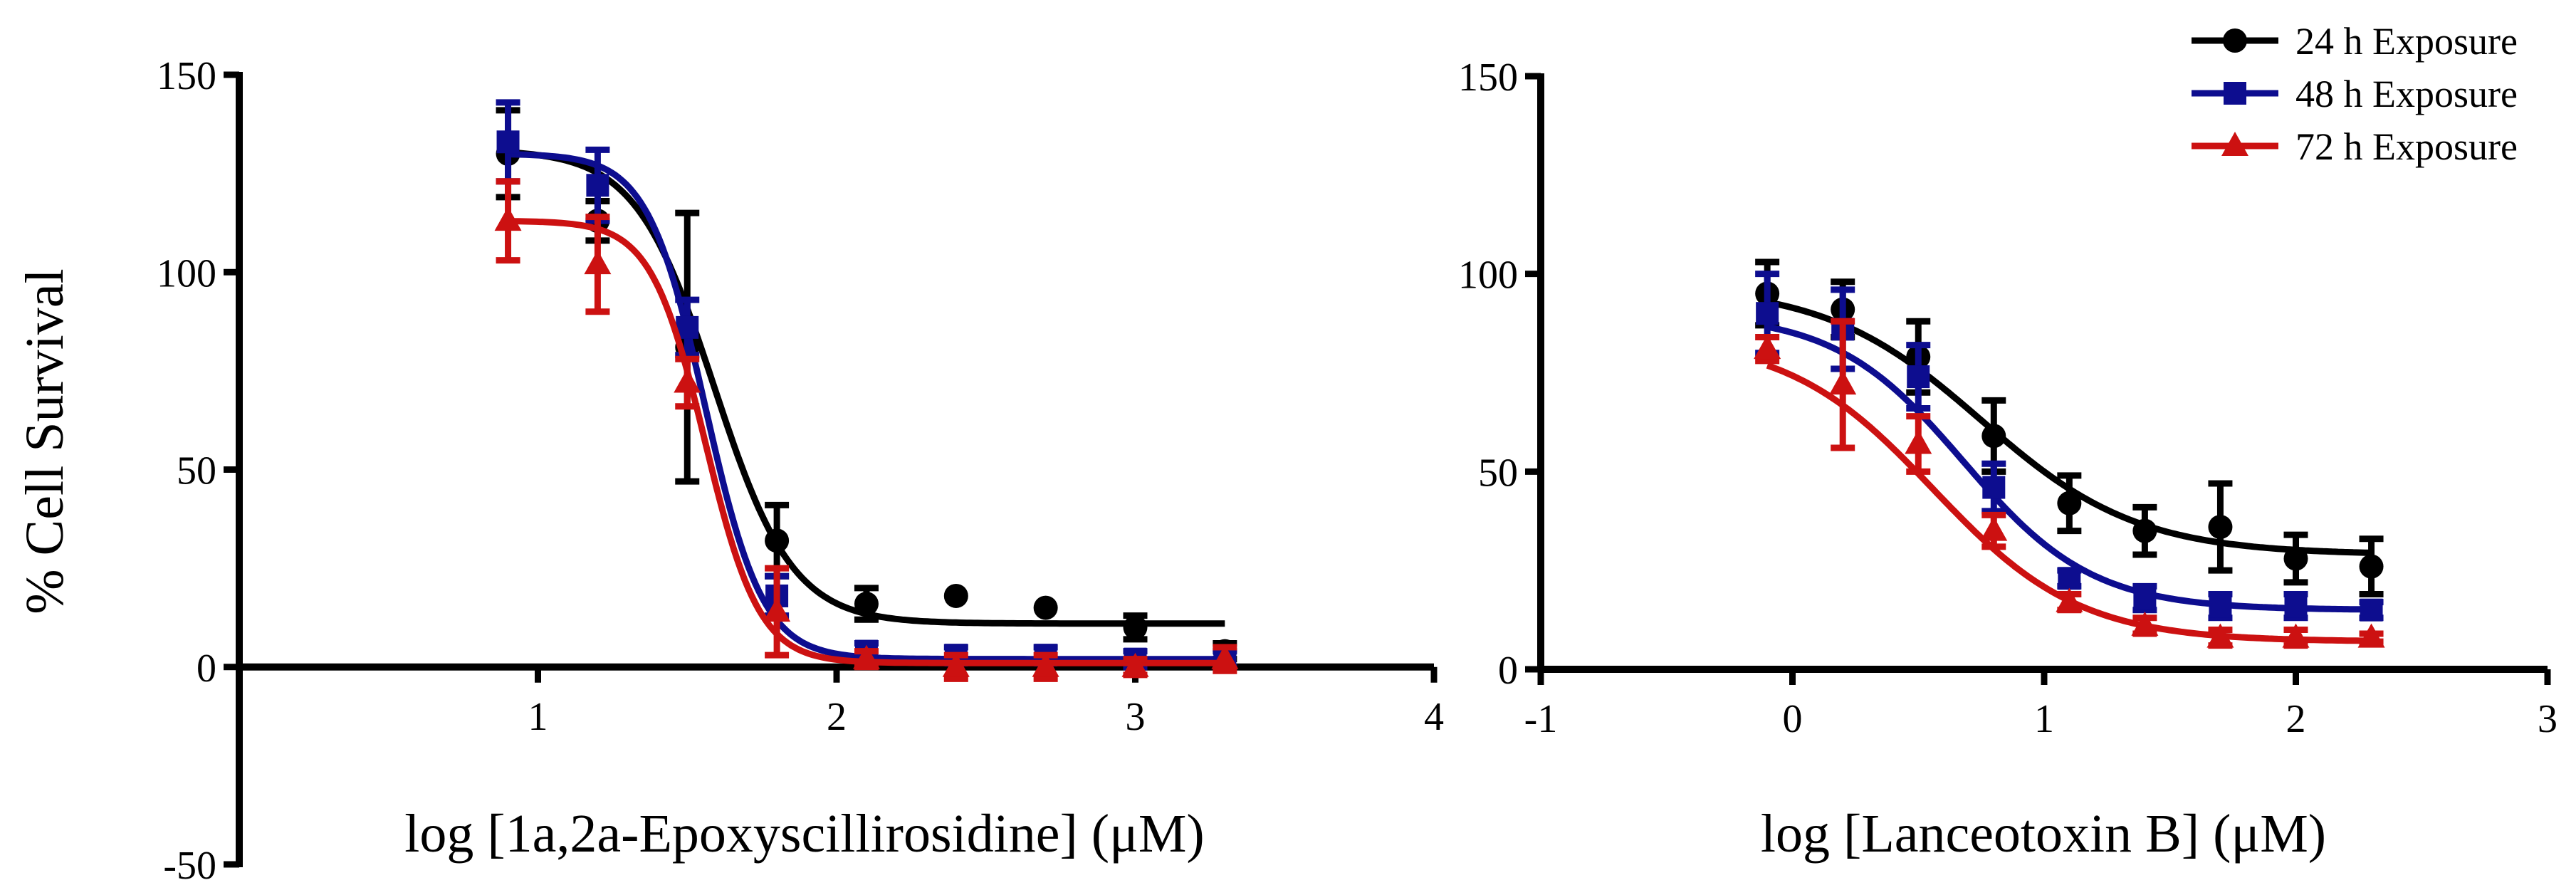  What do you see at coordinates (804, 834) in the screenshot?
I see `left-x-axis-label: log [1a,2a-Epoxyscillirosidine] (μM)` at bounding box center [804, 834].